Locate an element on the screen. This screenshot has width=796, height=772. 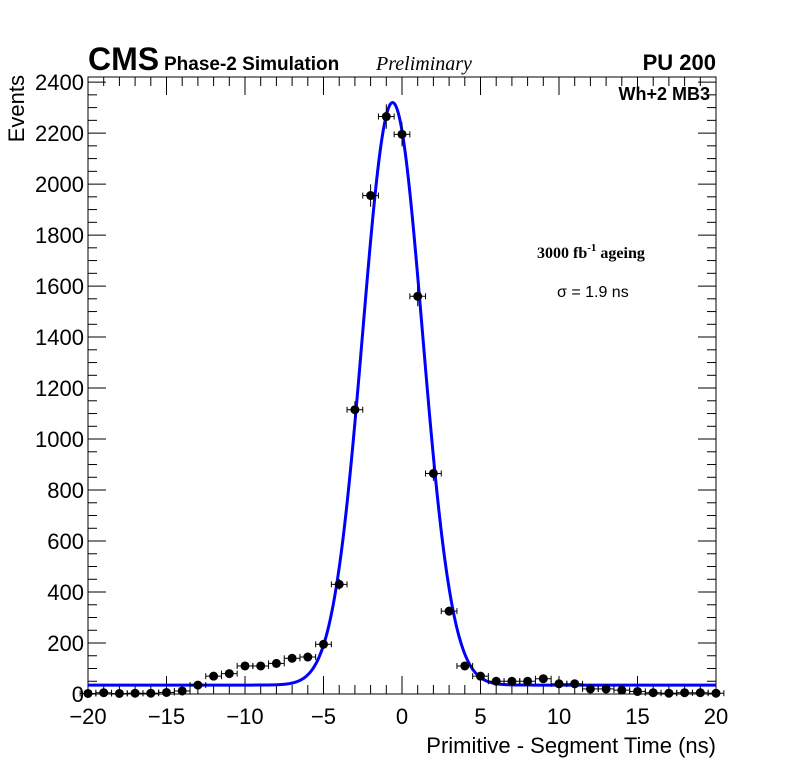
x-tick-label: 10 is located at coordinates (559, 716).